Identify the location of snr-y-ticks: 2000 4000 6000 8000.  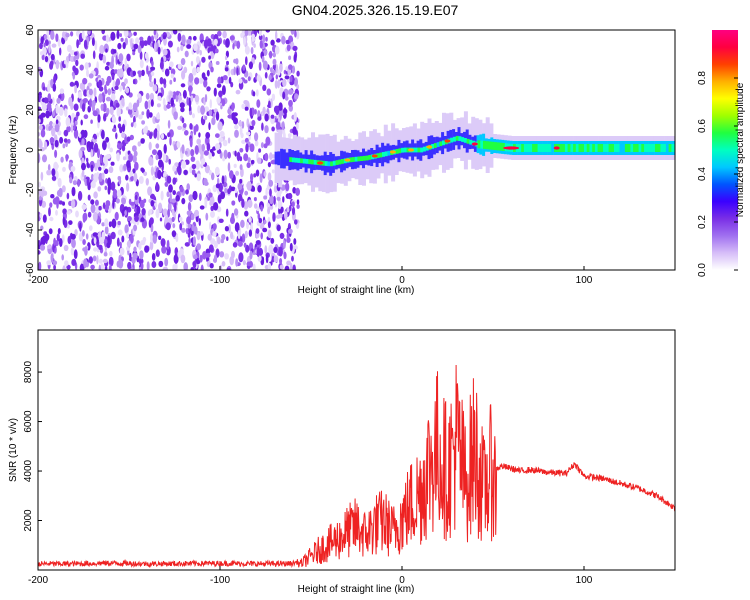
(32, 446).